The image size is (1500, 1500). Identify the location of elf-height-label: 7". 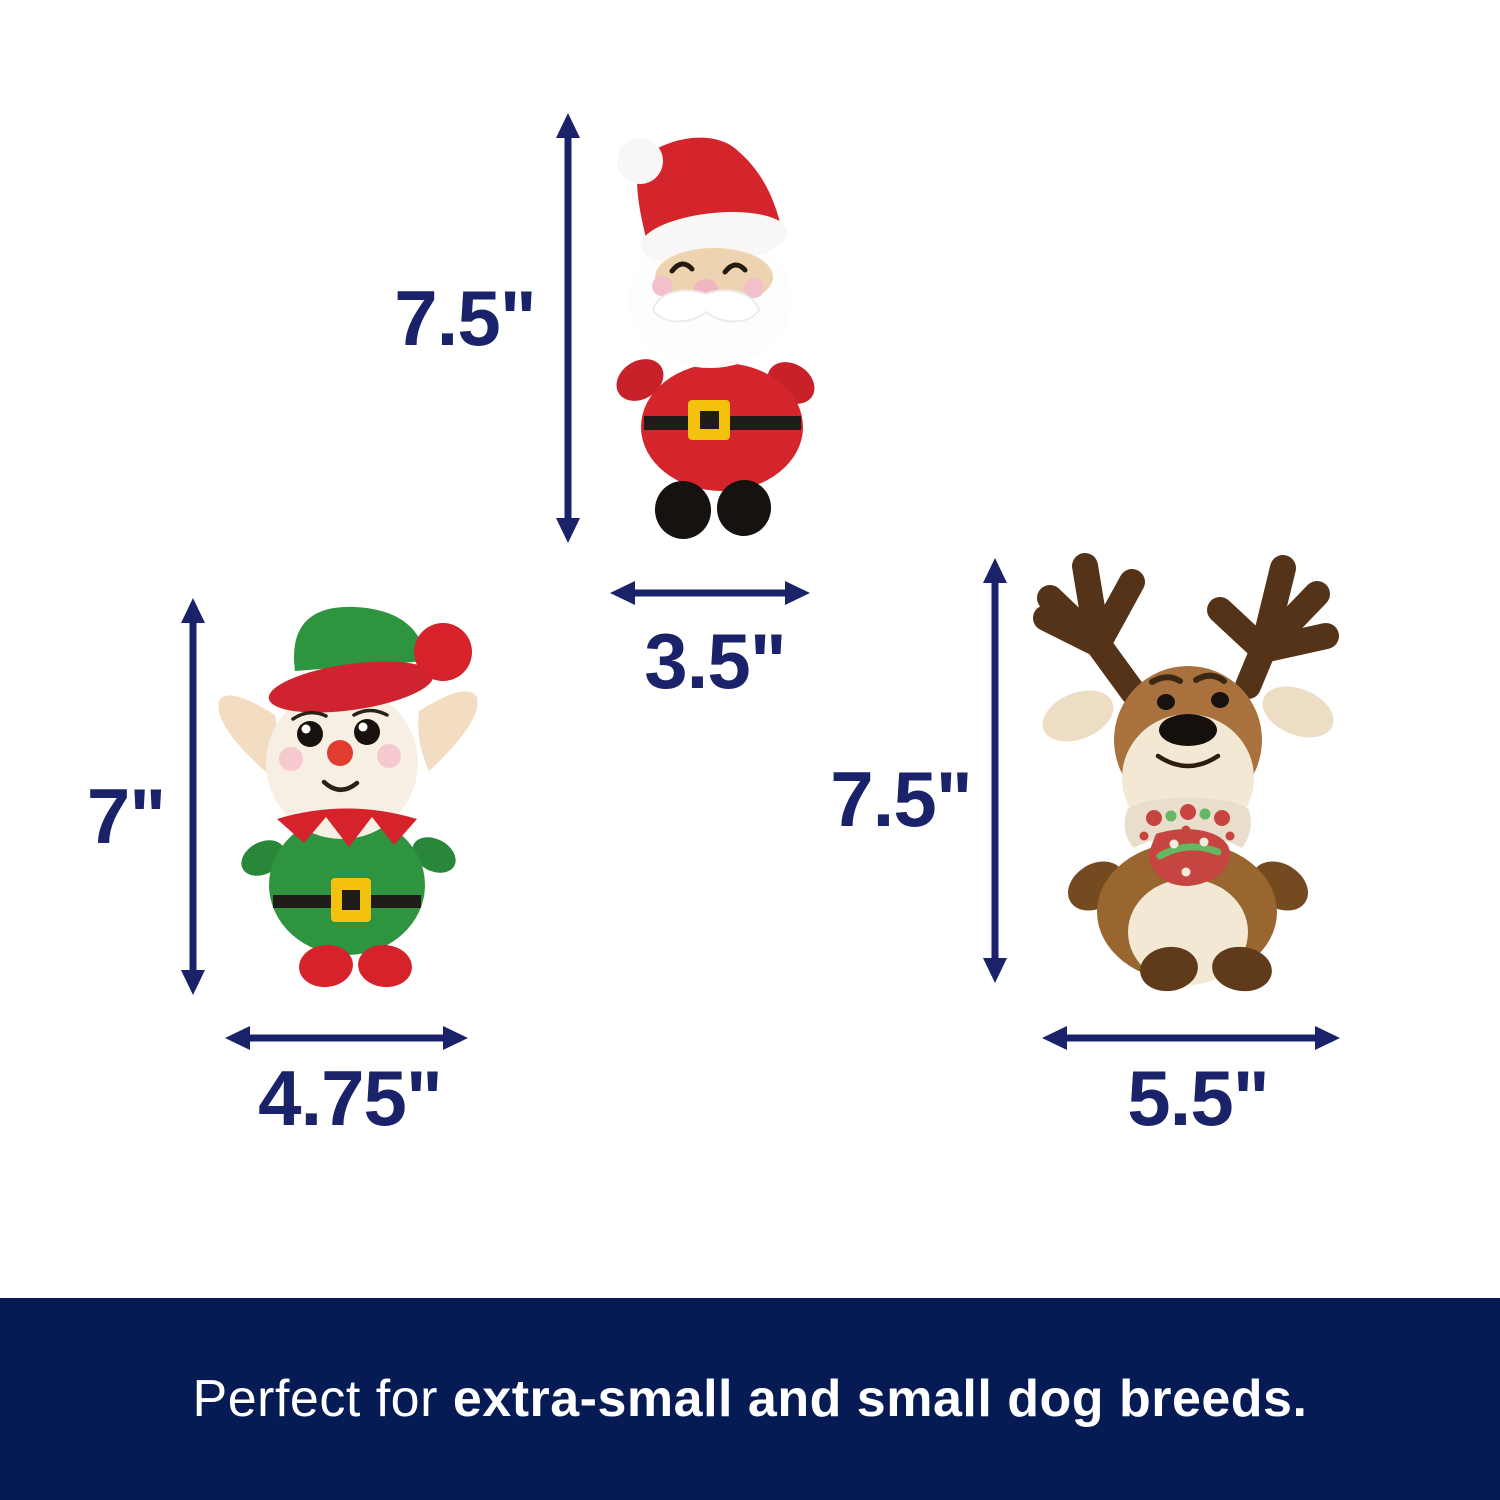
(126, 816).